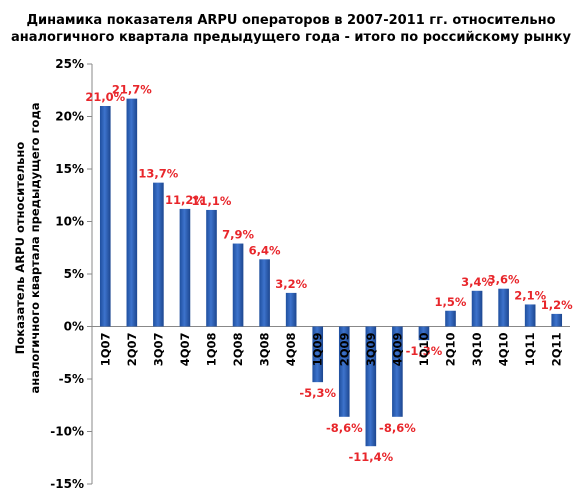 The width and height of the screenshot is (582, 498). I want to click on x-tick-label: 2Q10, so click(451, 350).